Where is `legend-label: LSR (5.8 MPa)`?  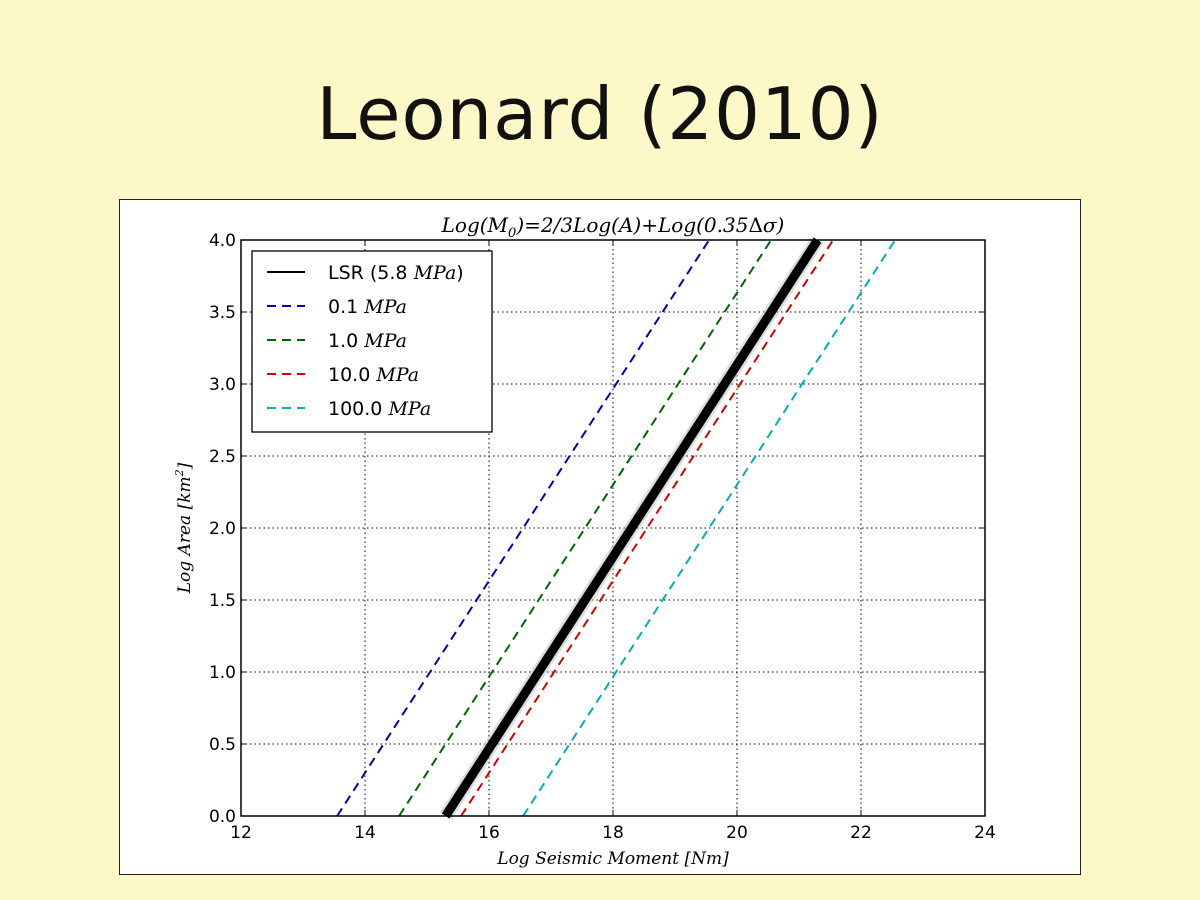 legend-label: LSR (5.8 MPa) is located at coordinates (396, 273).